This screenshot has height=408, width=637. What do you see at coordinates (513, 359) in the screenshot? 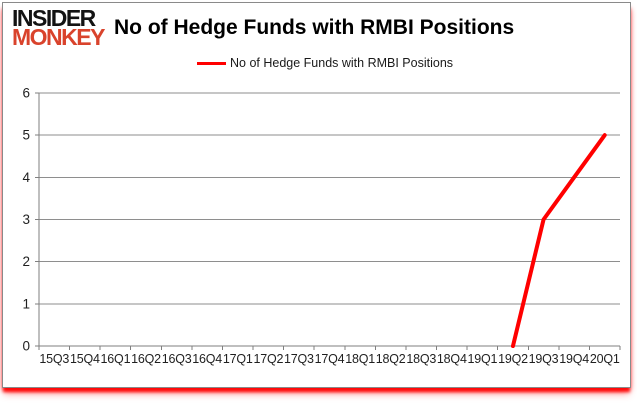
I see `svg-text: 19Q2` at bounding box center [513, 359].